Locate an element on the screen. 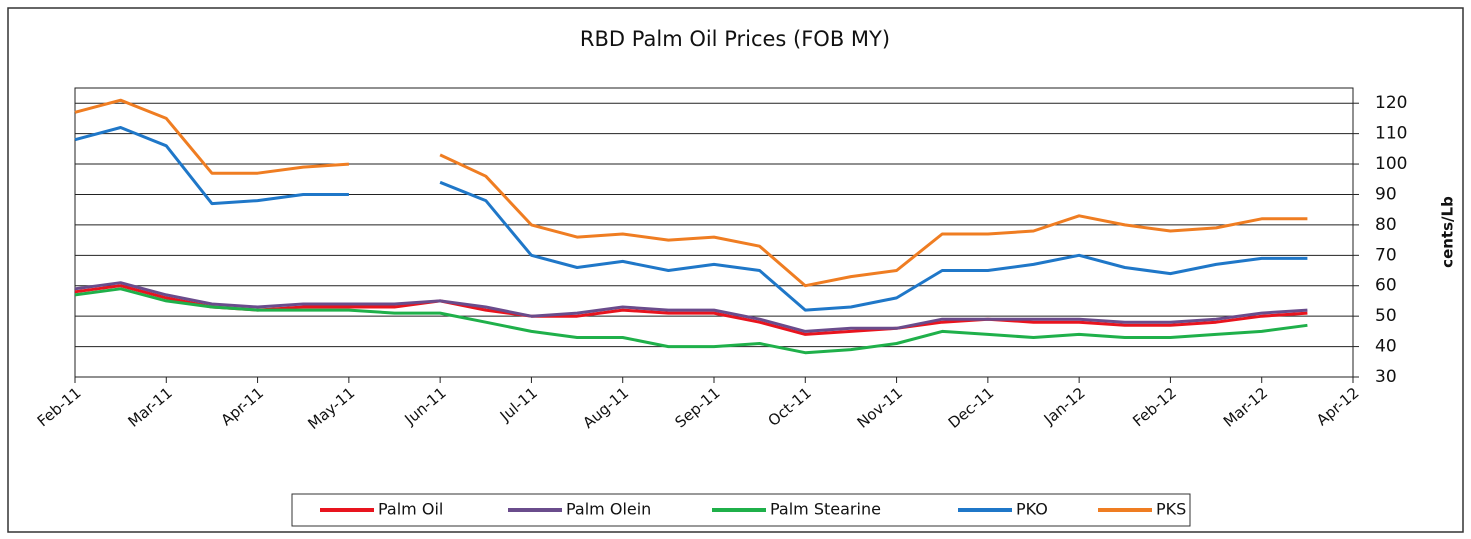 Image resolution: width=1471 pixels, height=539 pixels. y-tick-label: 110 is located at coordinates (1391, 134).